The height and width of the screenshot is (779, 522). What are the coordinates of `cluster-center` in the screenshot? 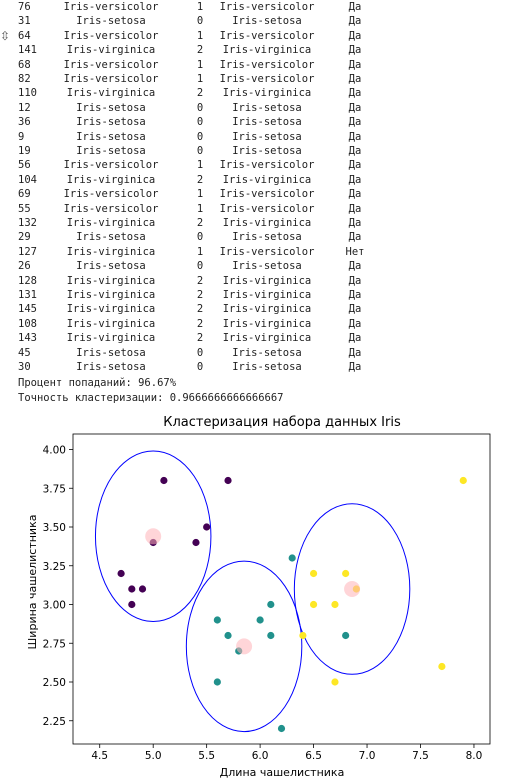 It's located at (244, 646).